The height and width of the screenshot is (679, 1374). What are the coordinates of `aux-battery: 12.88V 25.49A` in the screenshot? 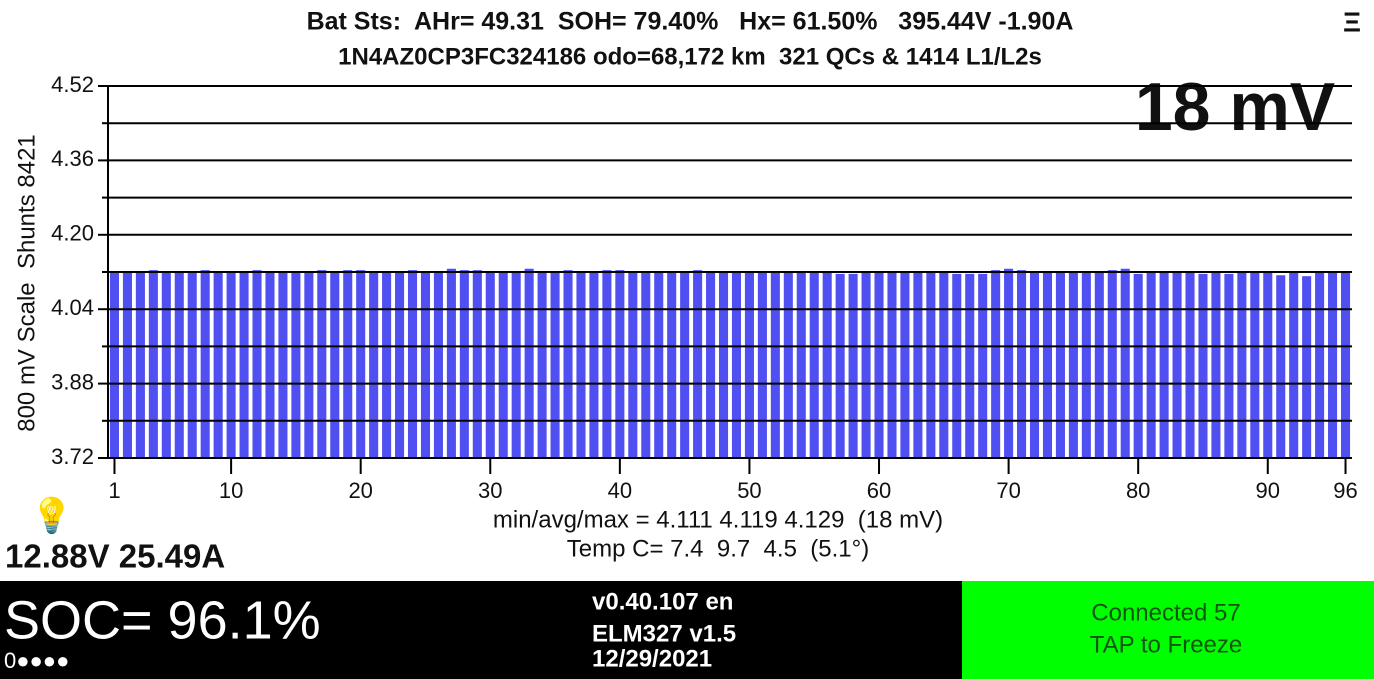 It's located at (115, 556).